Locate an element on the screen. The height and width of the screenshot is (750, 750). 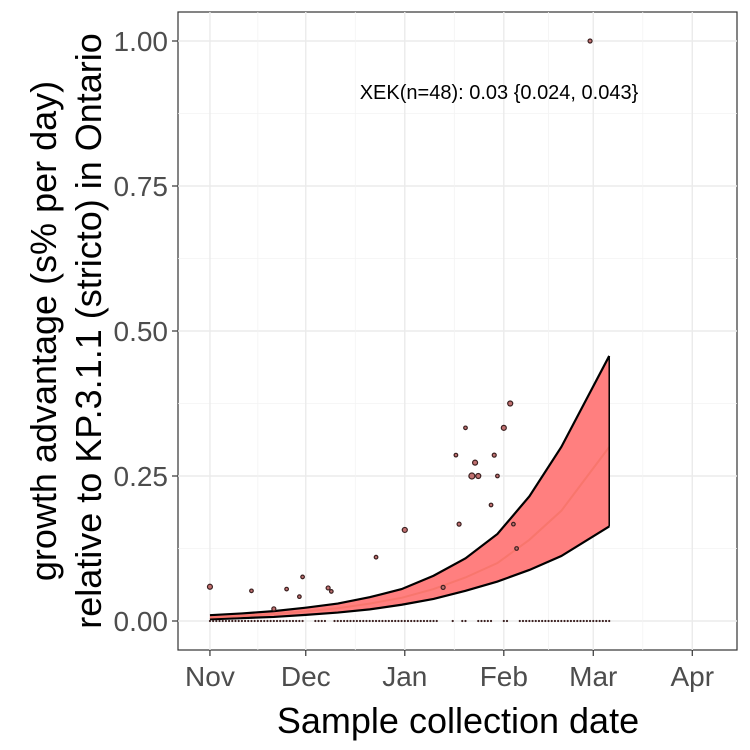
x-axis-ticks: Nov Dec Jan Feb Mar Apr is located at coordinates (449, 671).